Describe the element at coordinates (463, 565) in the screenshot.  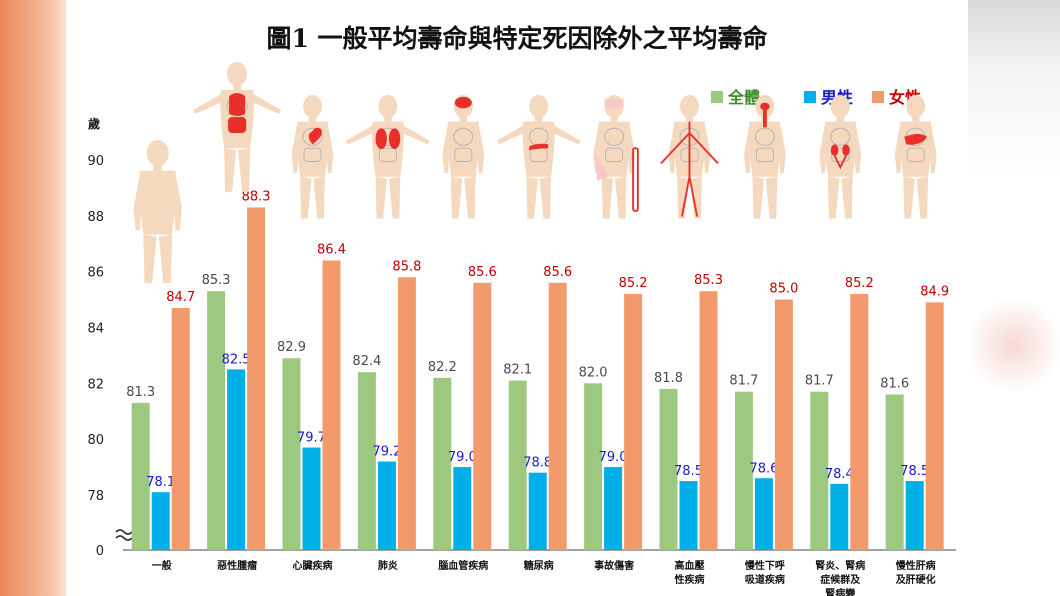
I see `x-tick-label: 腦血管疾病` at that location.